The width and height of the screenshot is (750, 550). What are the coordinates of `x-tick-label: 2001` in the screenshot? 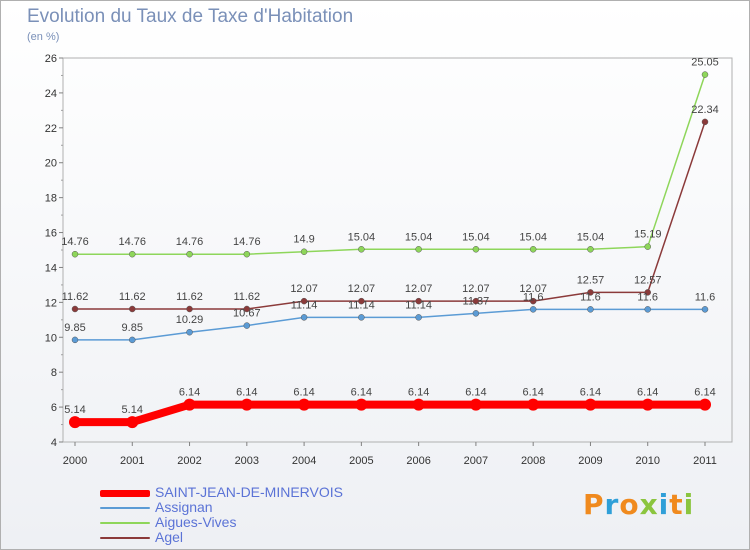 It's located at (132, 461).